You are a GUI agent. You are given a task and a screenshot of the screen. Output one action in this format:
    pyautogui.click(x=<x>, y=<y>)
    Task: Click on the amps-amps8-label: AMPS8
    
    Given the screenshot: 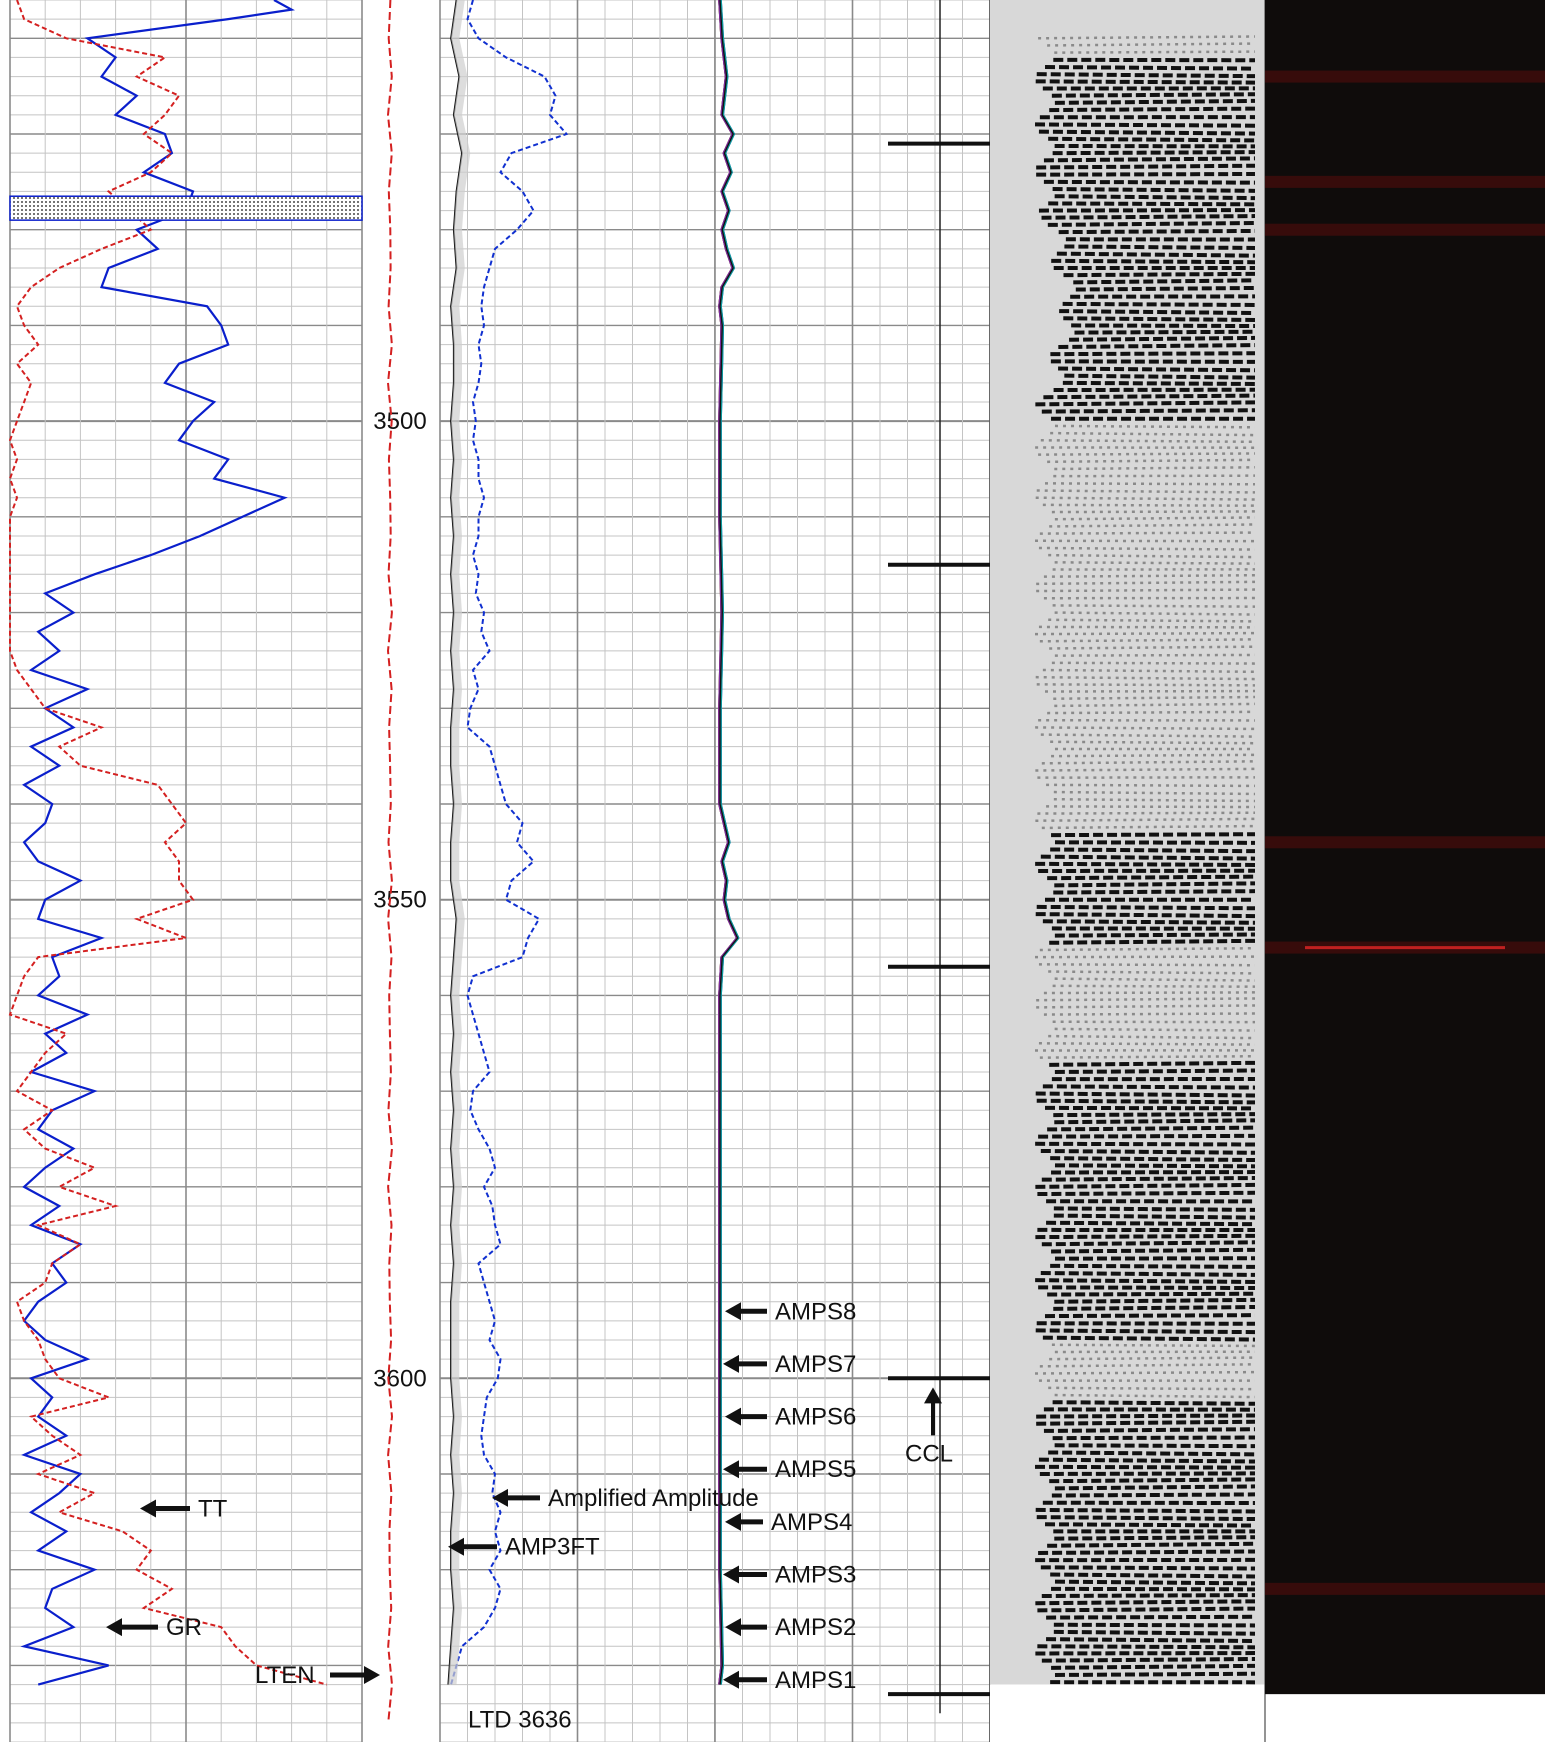 What is the action you would take?
    pyautogui.click(x=815, y=1311)
    